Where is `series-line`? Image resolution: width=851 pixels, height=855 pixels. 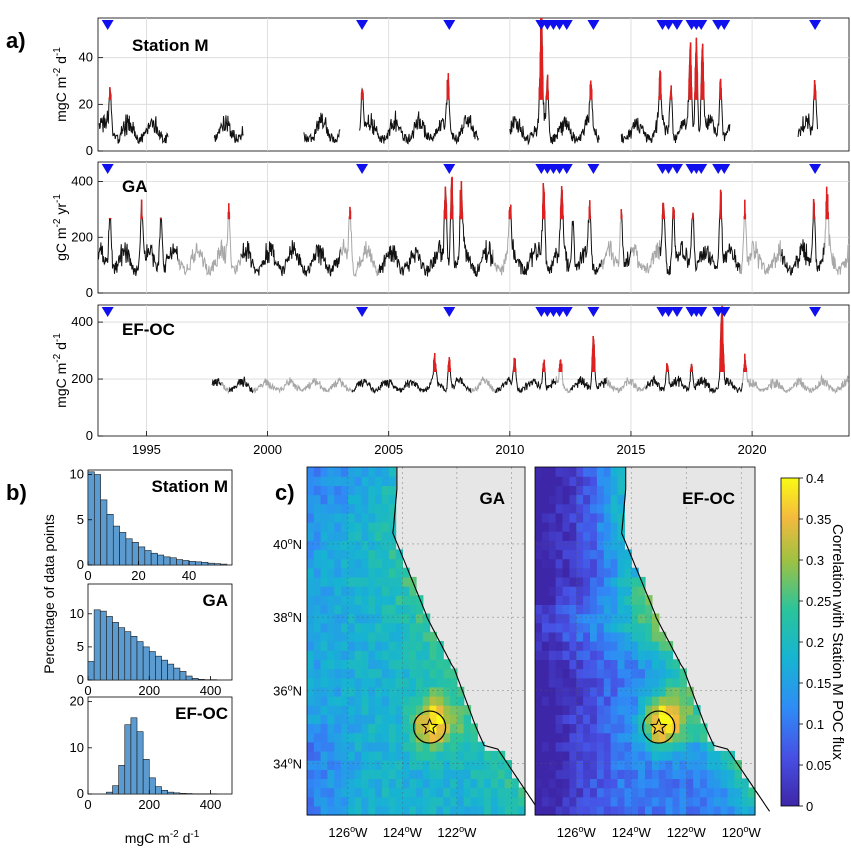 series-line is located at coordinates (795, 374).